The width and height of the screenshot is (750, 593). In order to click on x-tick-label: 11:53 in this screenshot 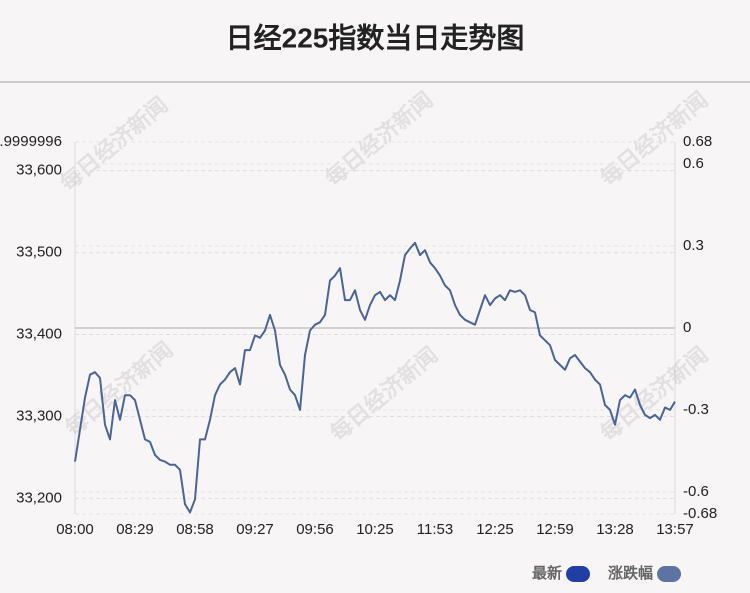, I will do `click(435, 529)`.